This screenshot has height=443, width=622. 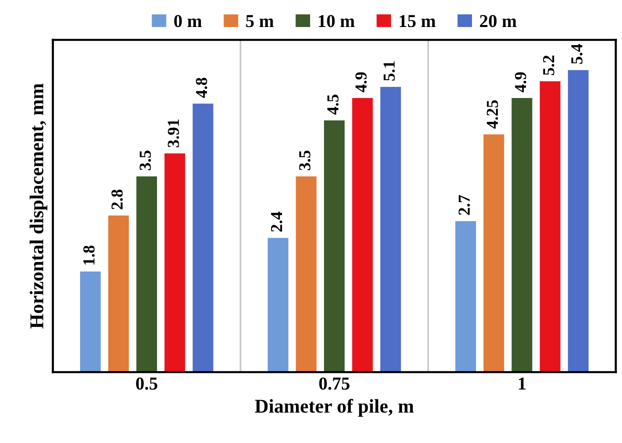 What do you see at coordinates (188, 21) in the screenshot?
I see `legend-label: 0 m` at bounding box center [188, 21].